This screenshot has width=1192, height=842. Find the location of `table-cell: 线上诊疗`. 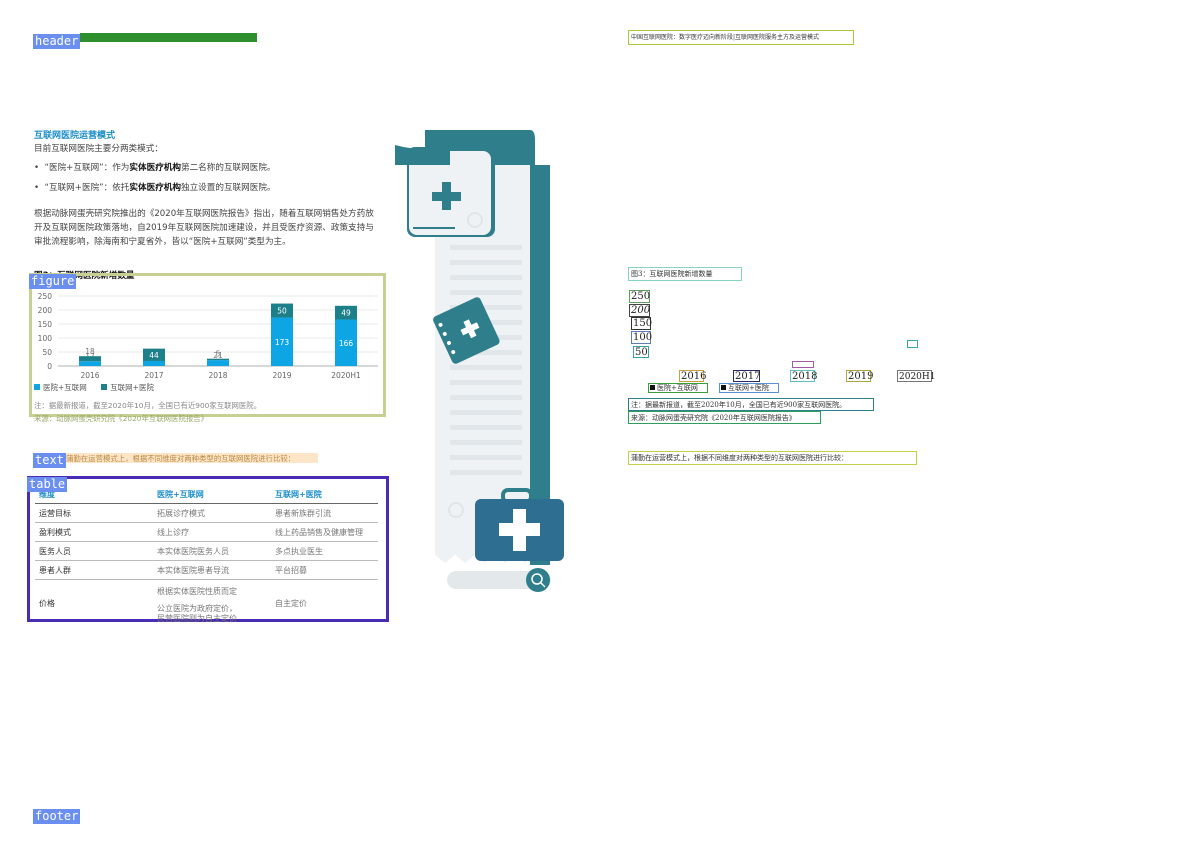

table-cell: 线上诊疗 is located at coordinates (212, 532).